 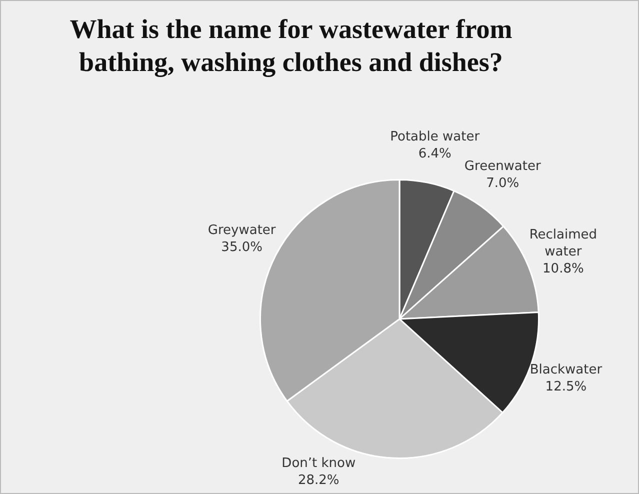 I want to click on data-label: 7.0%, so click(x=503, y=184).